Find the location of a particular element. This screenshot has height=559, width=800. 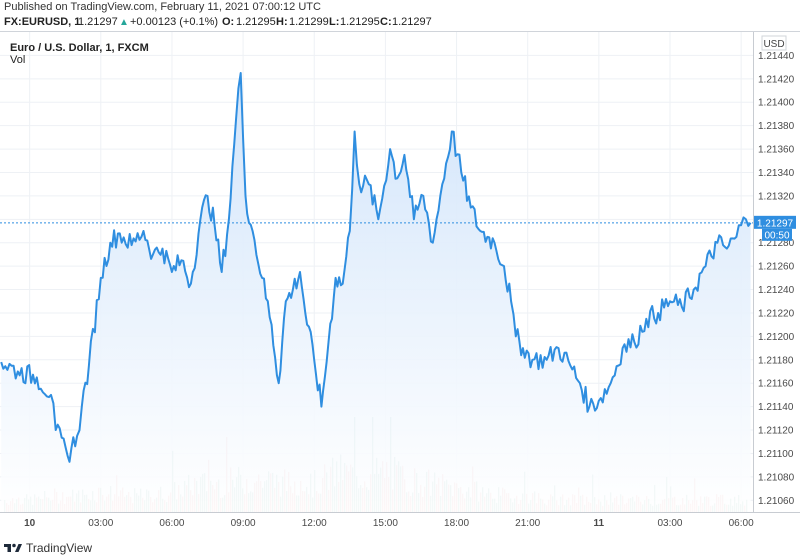

x-axis-line is located at coordinates (400, 512).